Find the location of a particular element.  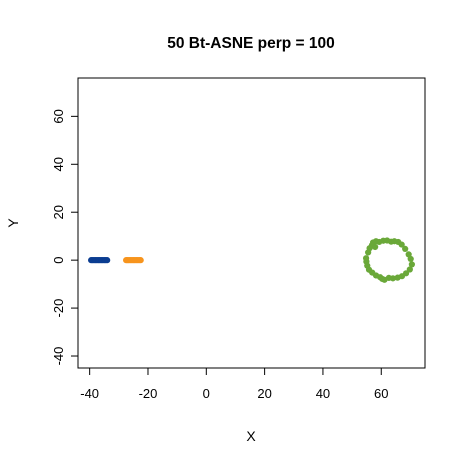

chart-title: 50 Bt-ASNE perp = 100 is located at coordinates (251, 43).